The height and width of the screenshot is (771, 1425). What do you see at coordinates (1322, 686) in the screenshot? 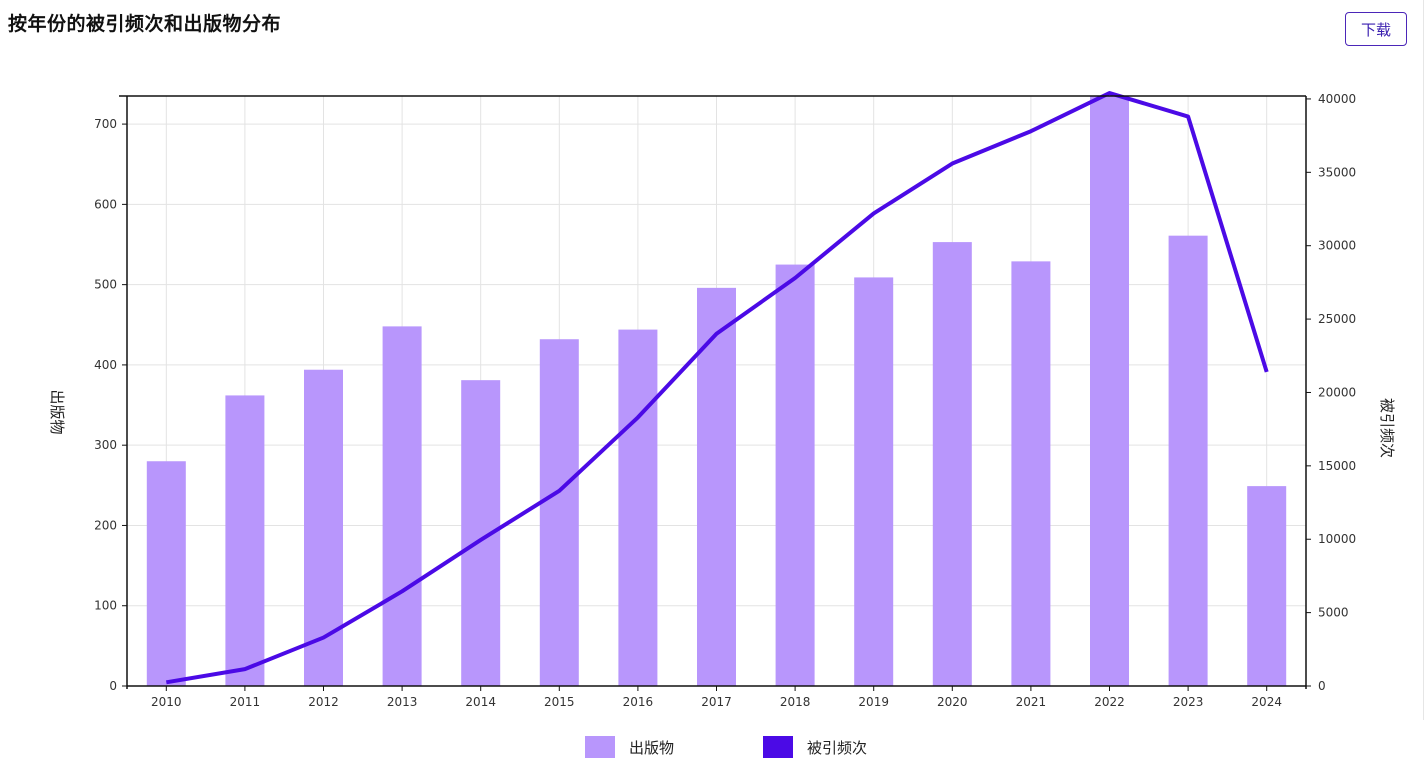
I see `y-tick-label-right: 0` at bounding box center [1322, 686].